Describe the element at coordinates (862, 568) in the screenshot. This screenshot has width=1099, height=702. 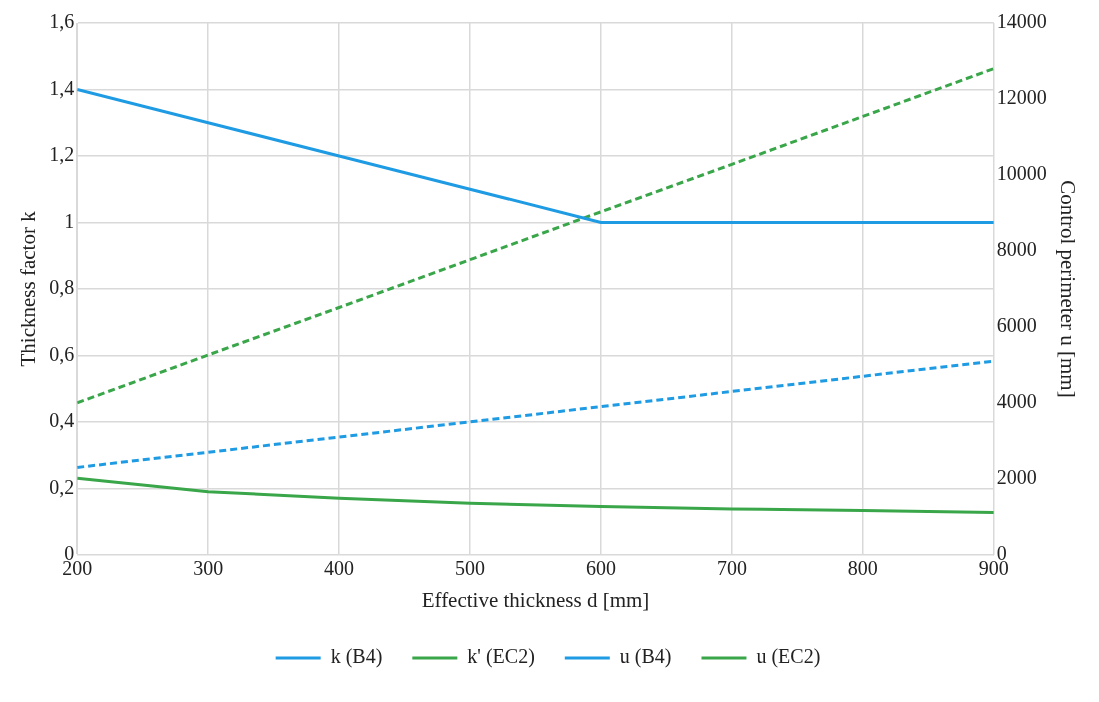
I see `x-tick-label: 800` at that location.